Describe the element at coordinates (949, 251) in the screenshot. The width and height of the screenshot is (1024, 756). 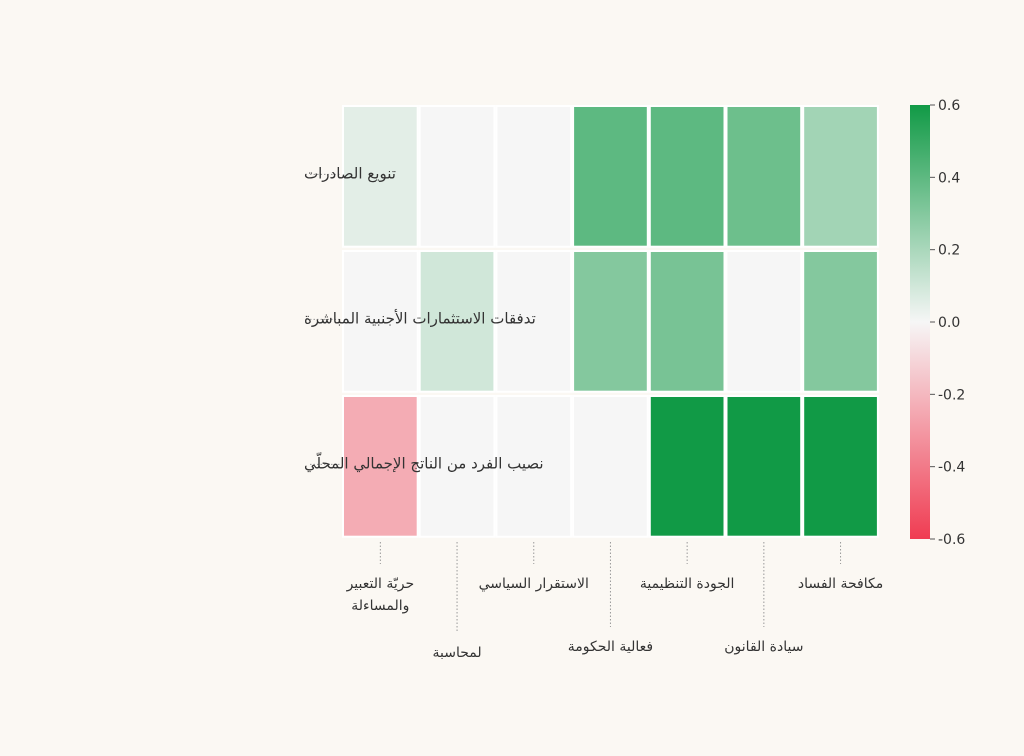
I see `colorbar-tick-label: 0.2` at that location.